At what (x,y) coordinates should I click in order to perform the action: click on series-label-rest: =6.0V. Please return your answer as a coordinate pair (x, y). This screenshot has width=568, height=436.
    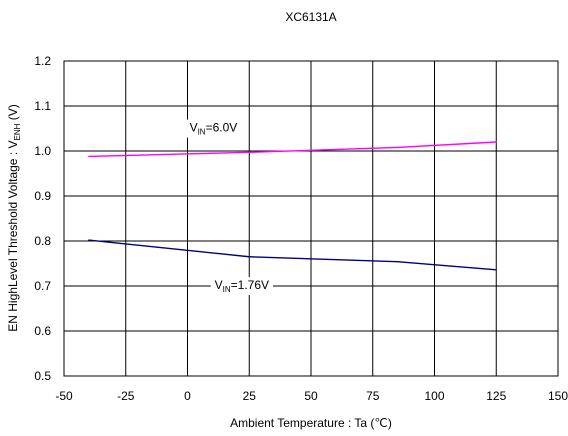
    Looking at the image, I should click on (222, 128).